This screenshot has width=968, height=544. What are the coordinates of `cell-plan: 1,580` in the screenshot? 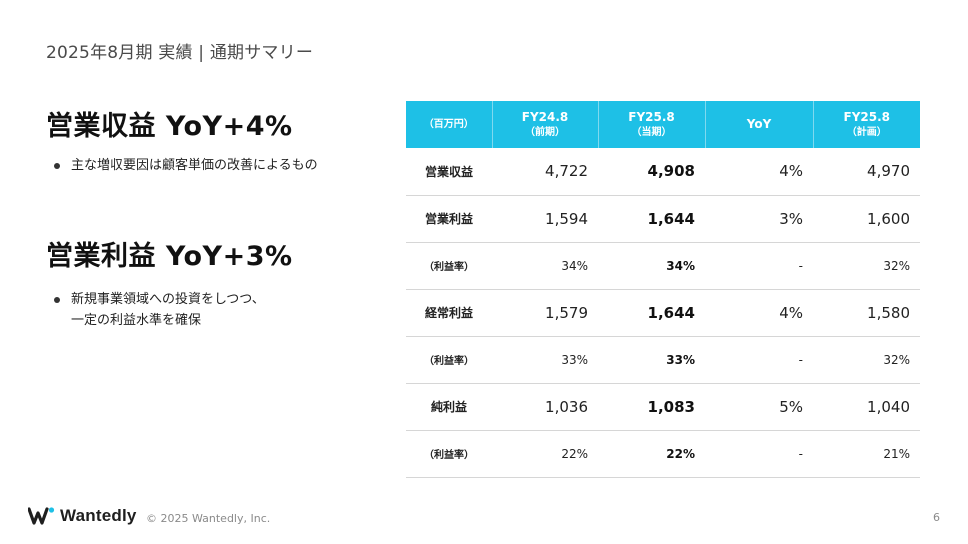 It's located at (866, 313).